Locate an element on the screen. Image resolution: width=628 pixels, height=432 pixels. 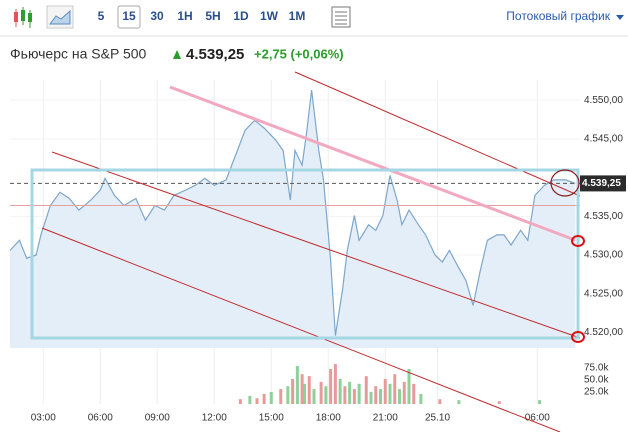
interval-button: 1M is located at coordinates (297, 16).